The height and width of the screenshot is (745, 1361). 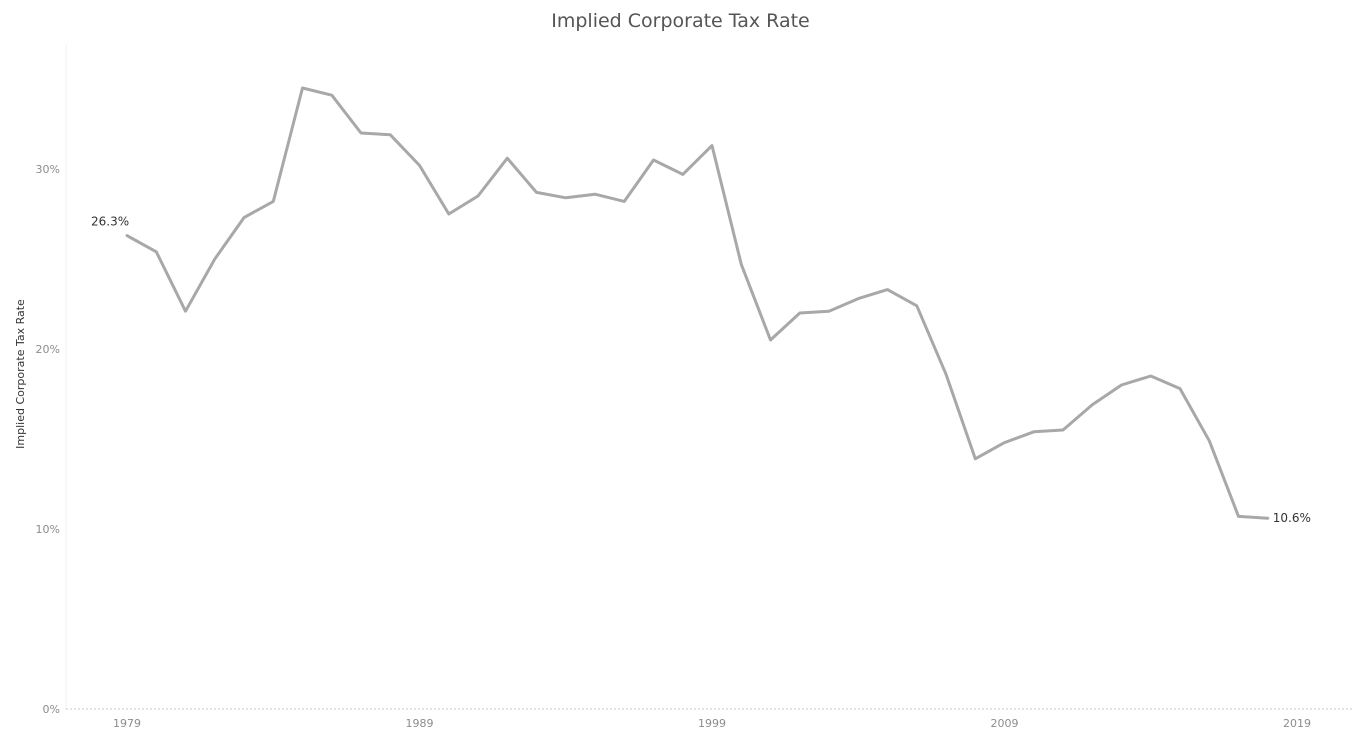 What do you see at coordinates (48, 349) in the screenshot?
I see `y-tick-label: 20%` at bounding box center [48, 349].